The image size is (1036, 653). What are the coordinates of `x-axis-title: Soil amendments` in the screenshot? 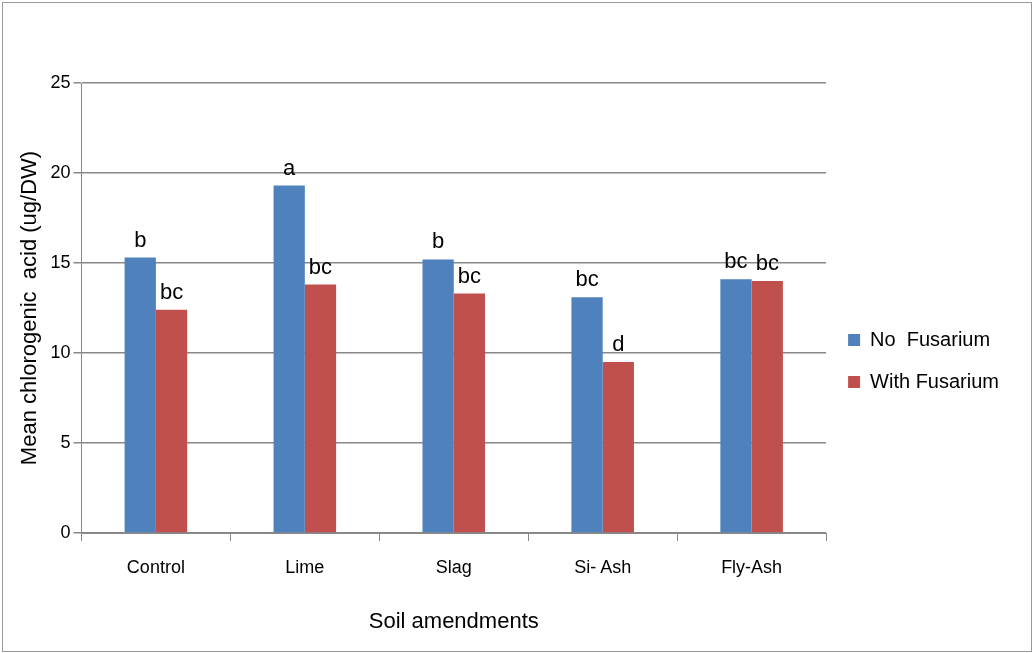 It's located at (453, 620).